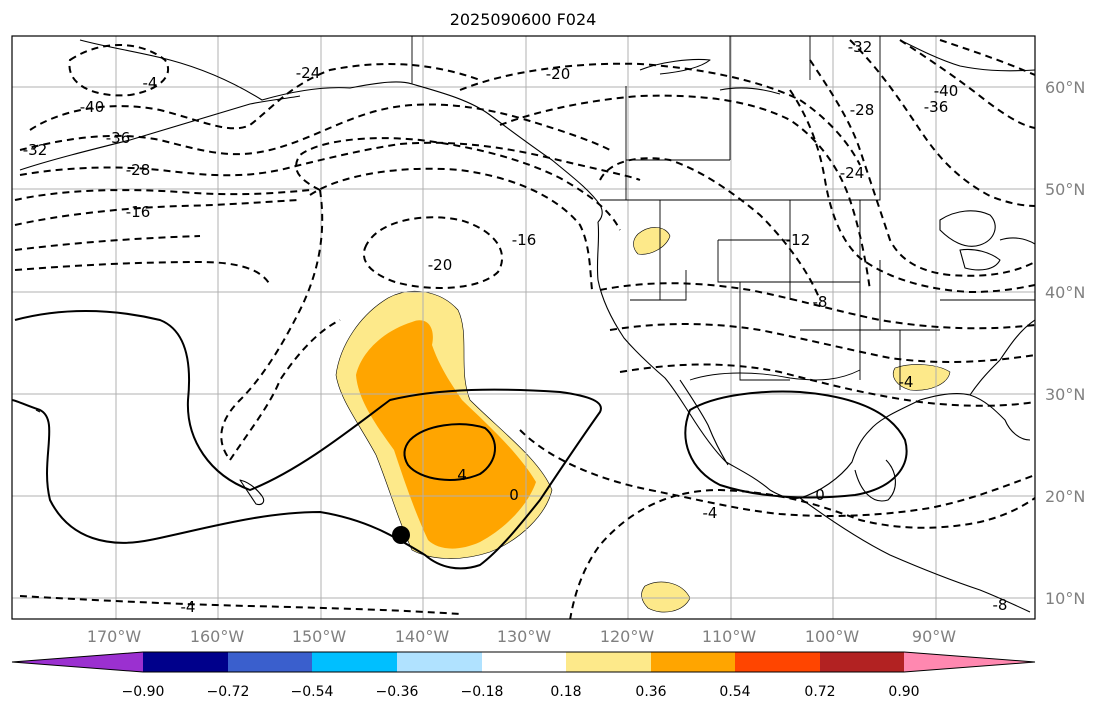 The image size is (1105, 712). What do you see at coordinates (934, 636) in the screenshot?
I see `lon-label: 90°W` at bounding box center [934, 636].